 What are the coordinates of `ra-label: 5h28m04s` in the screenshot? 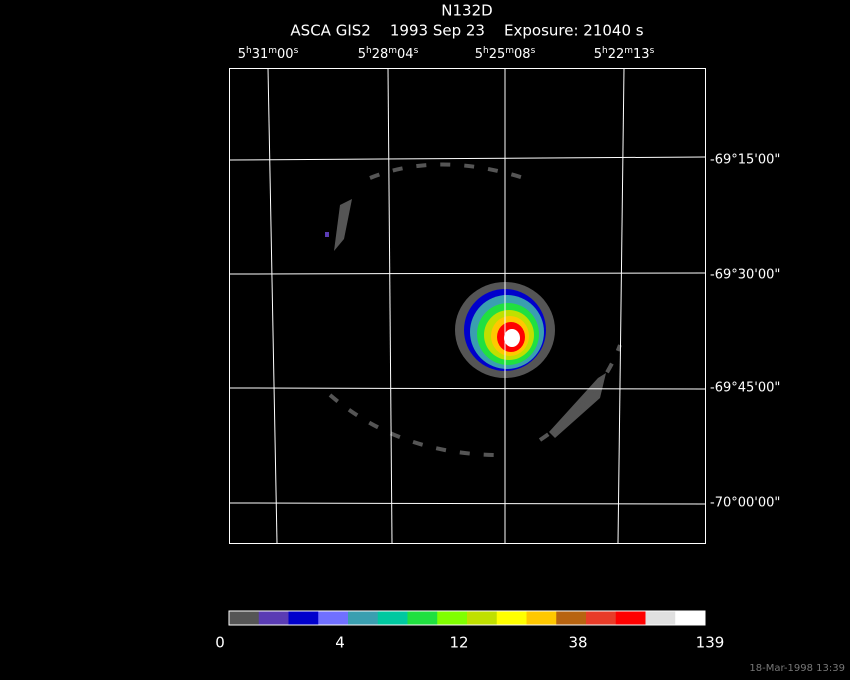 It's located at (388, 54).